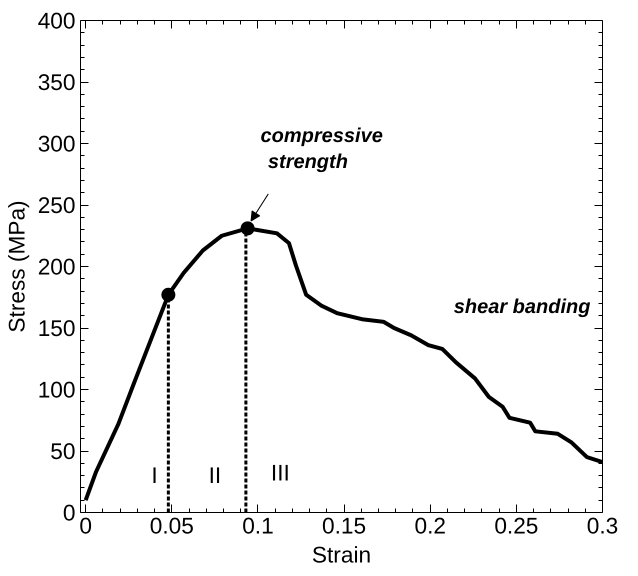 The height and width of the screenshot is (576, 638). What do you see at coordinates (602, 525) in the screenshot?
I see `x-tick-label: 0.3` at bounding box center [602, 525].